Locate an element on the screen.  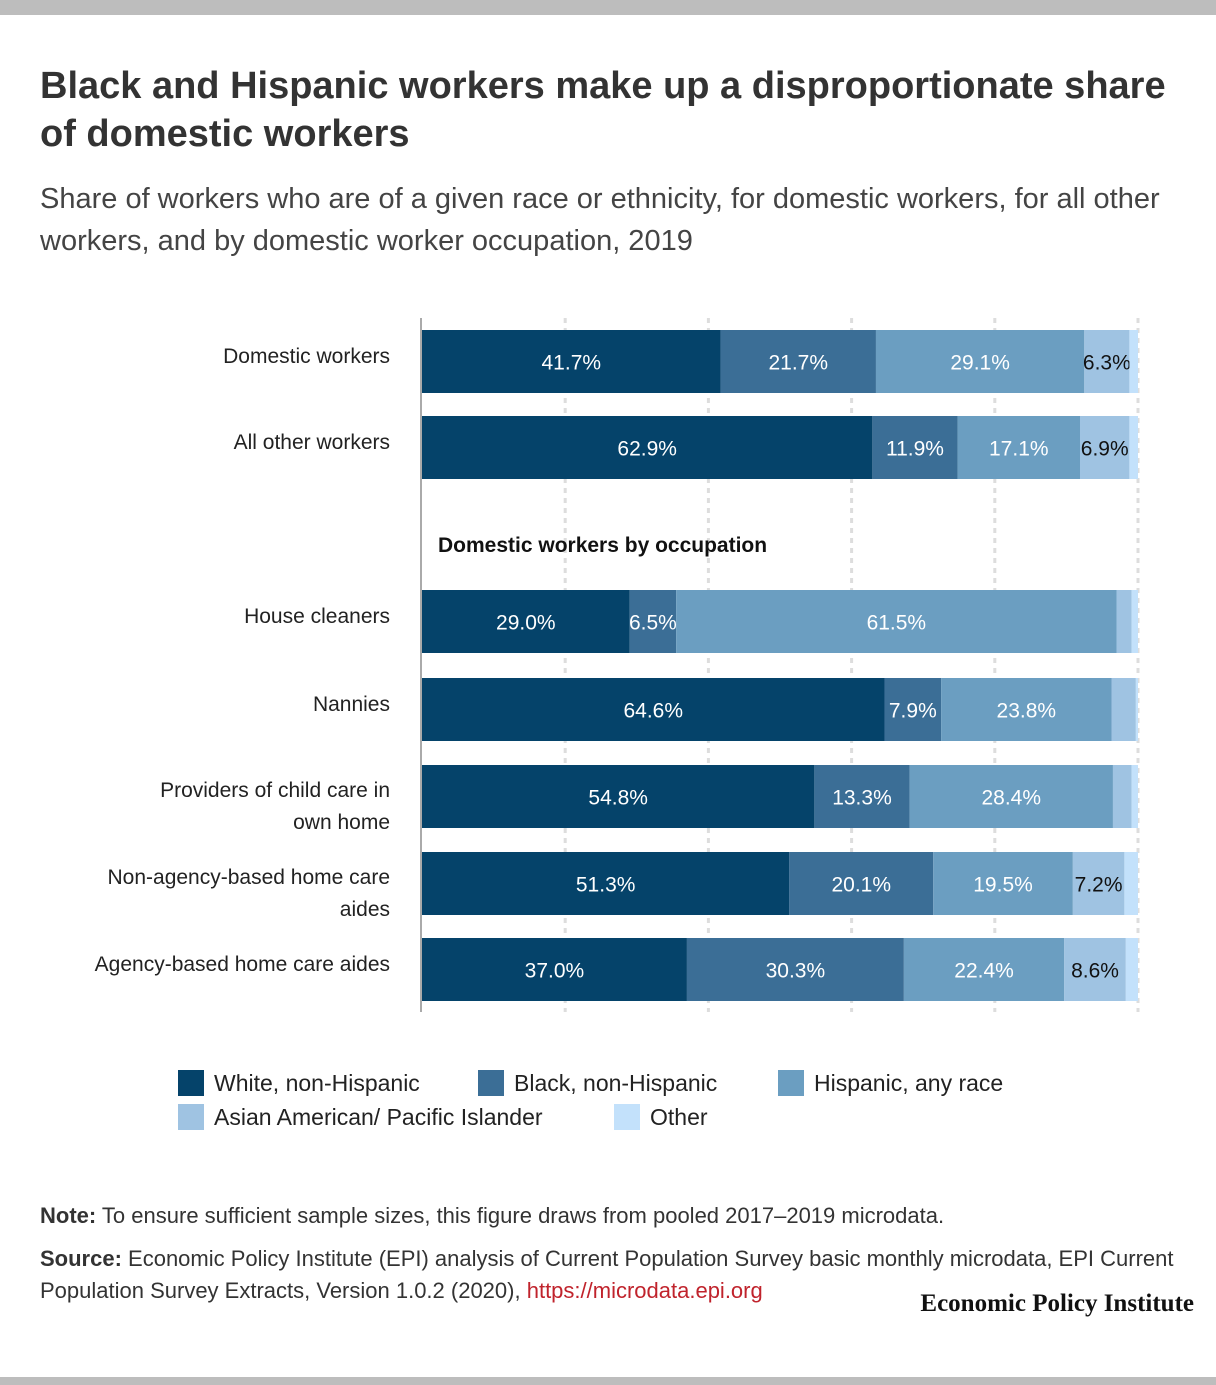
category-label: Domestic workers is located at coordinates (306, 356).